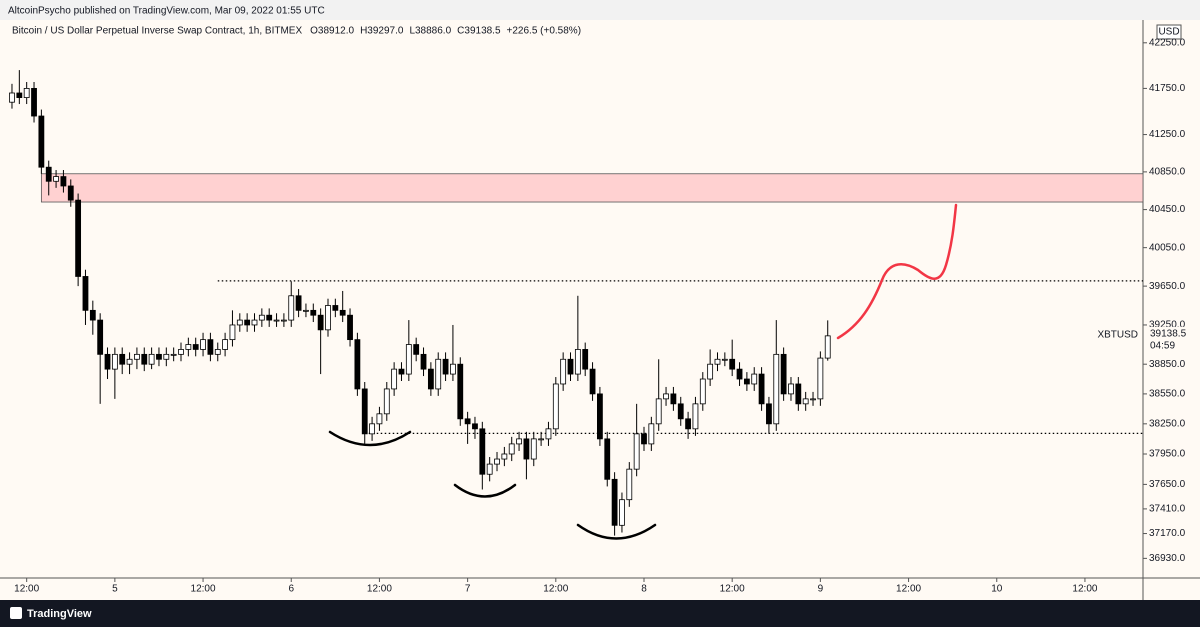  What do you see at coordinates (1167, 286) in the screenshot?
I see `y-tick-label: 39650.0` at bounding box center [1167, 286].